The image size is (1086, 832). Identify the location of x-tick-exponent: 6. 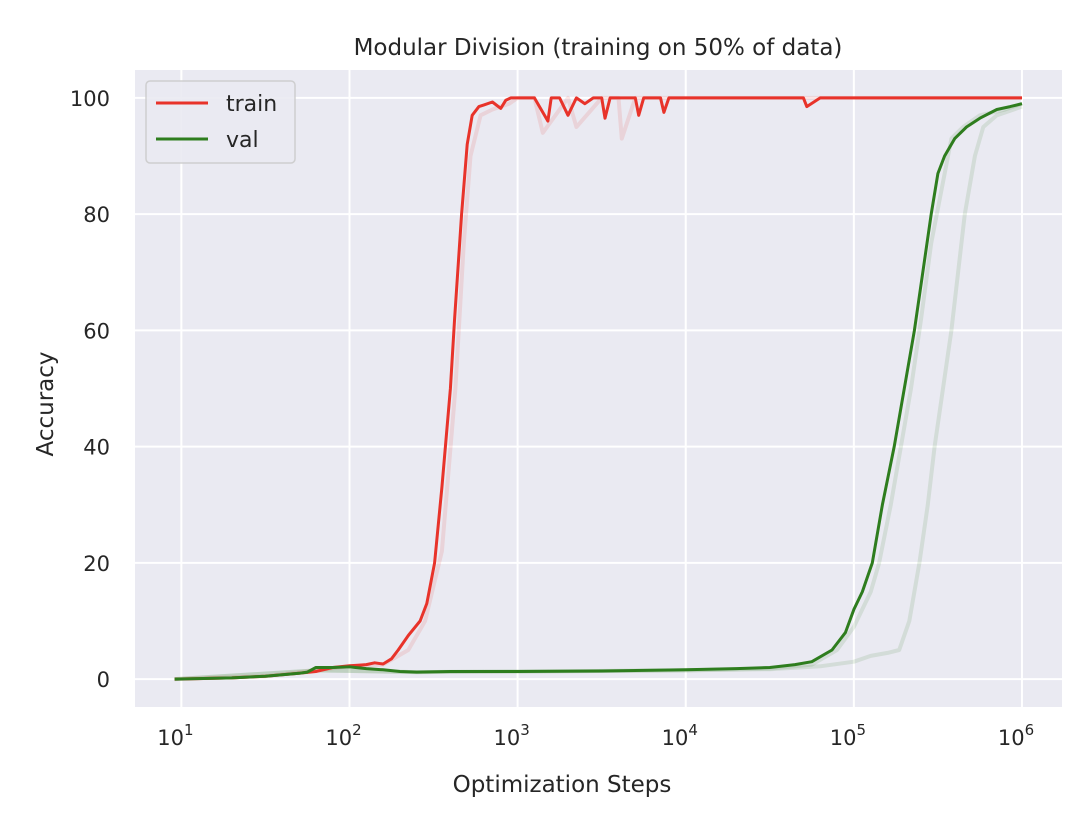
(1030, 730).